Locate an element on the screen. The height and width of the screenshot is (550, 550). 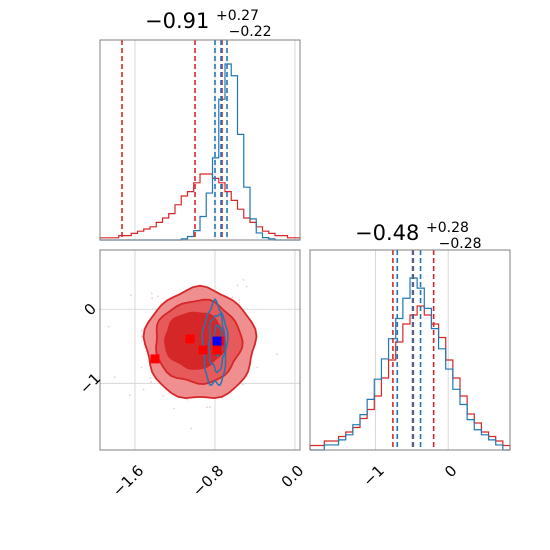
param2-gridlines is located at coordinates (412, 350).